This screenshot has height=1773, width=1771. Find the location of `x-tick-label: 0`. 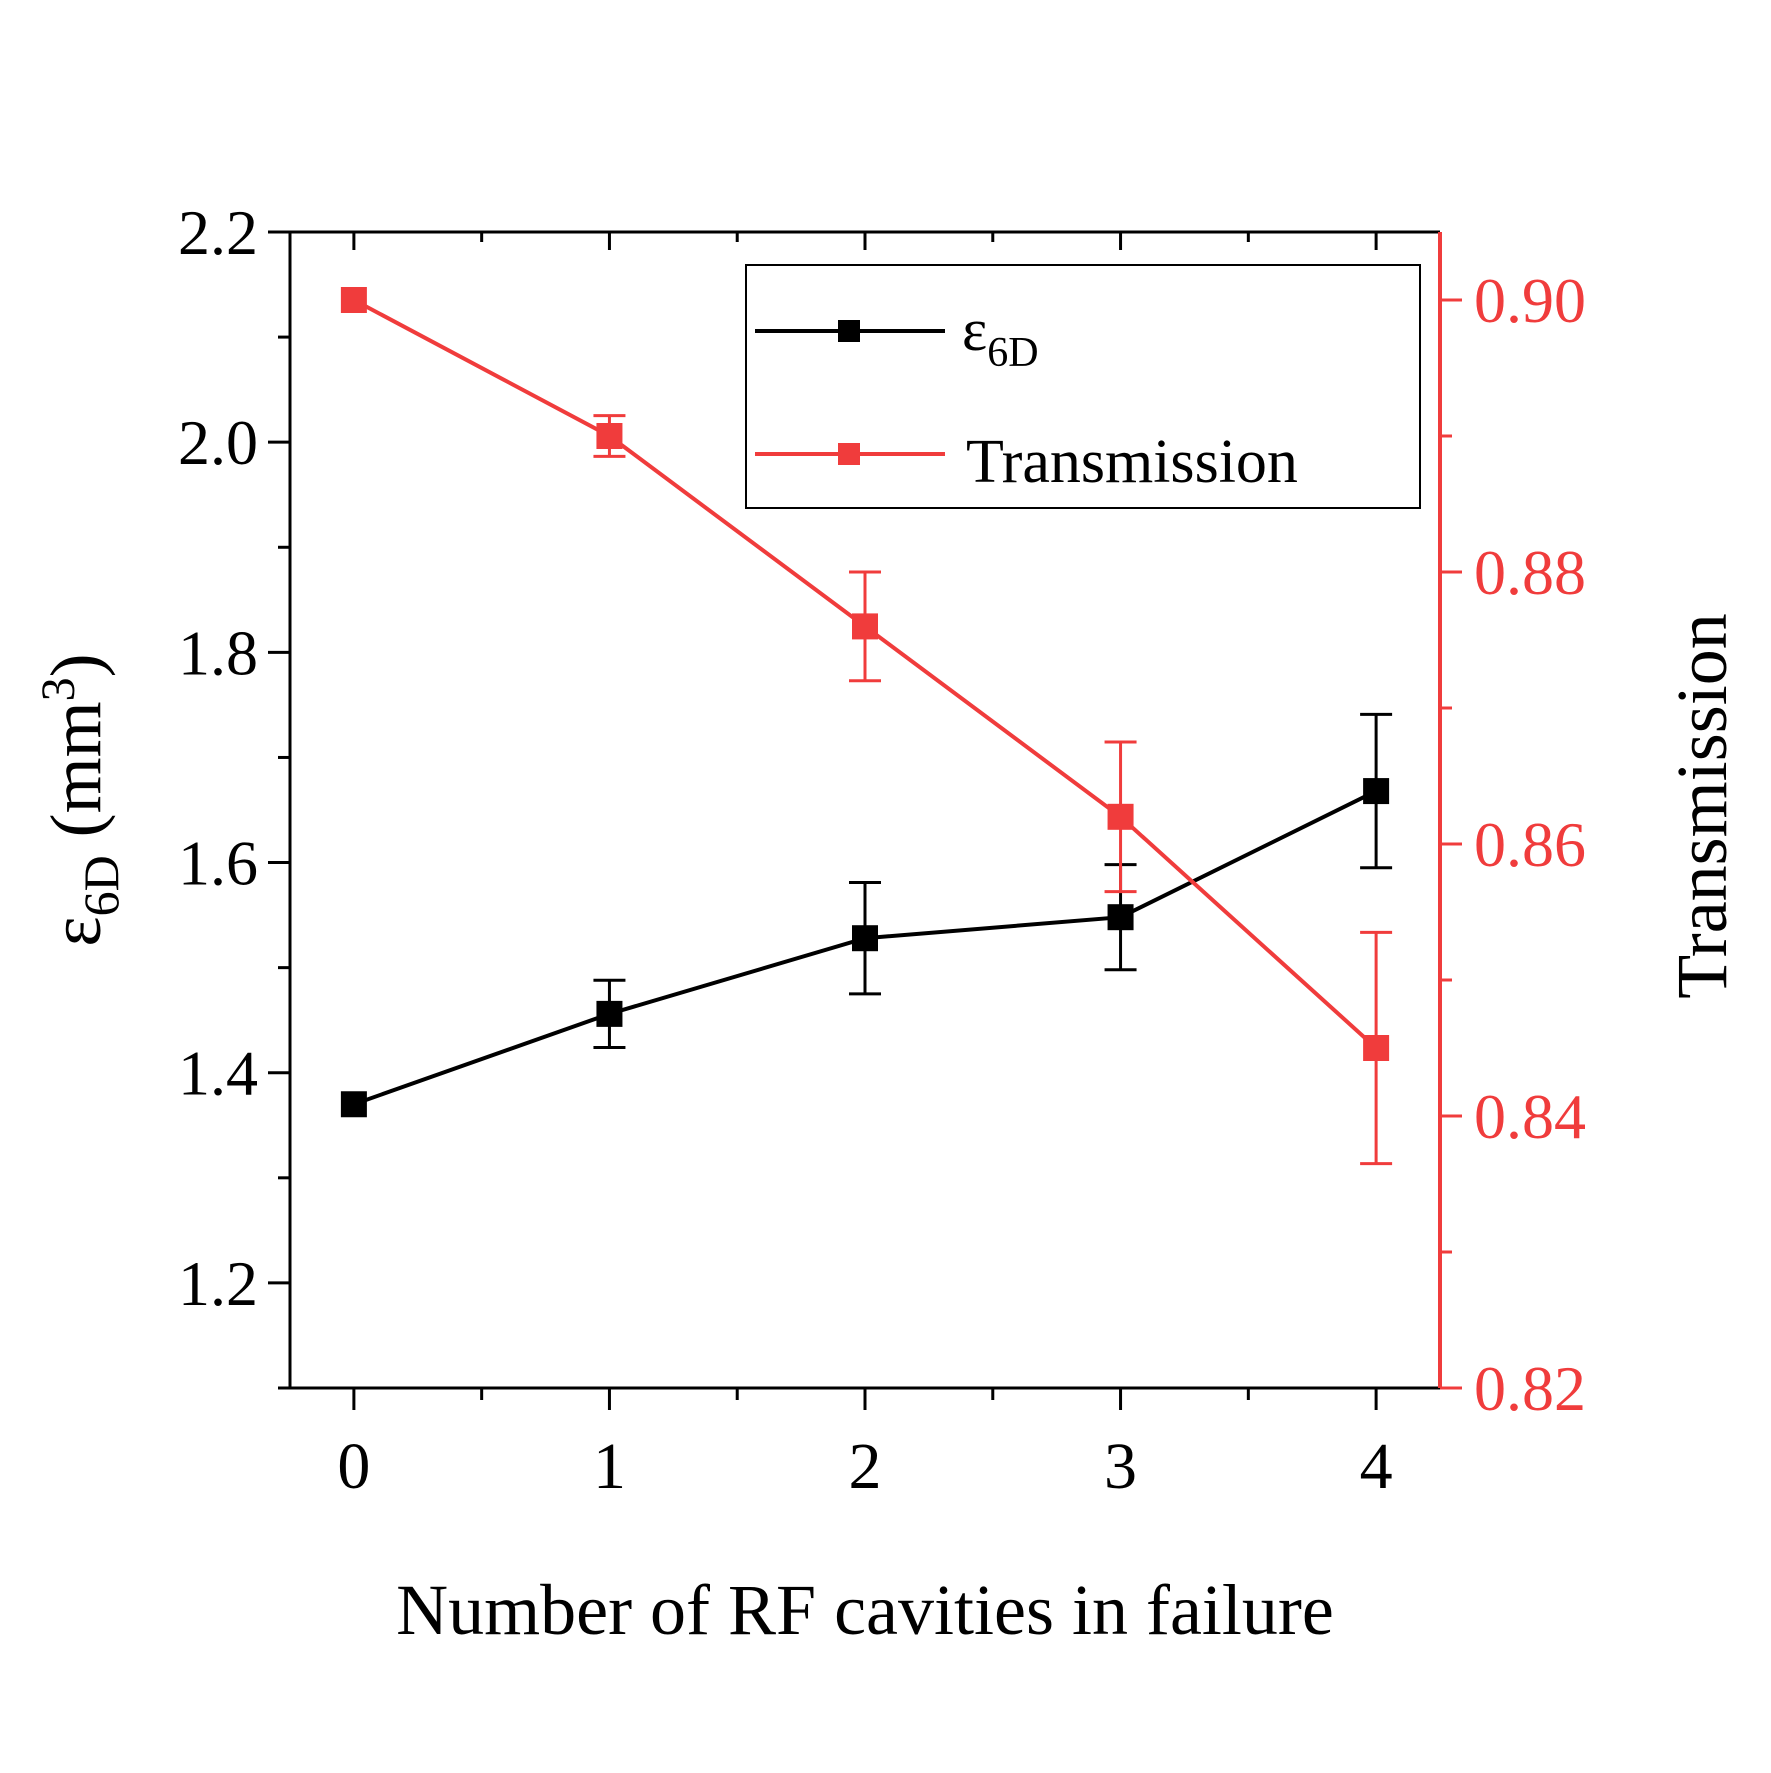

x-tick-label: 0 is located at coordinates (353, 1466).